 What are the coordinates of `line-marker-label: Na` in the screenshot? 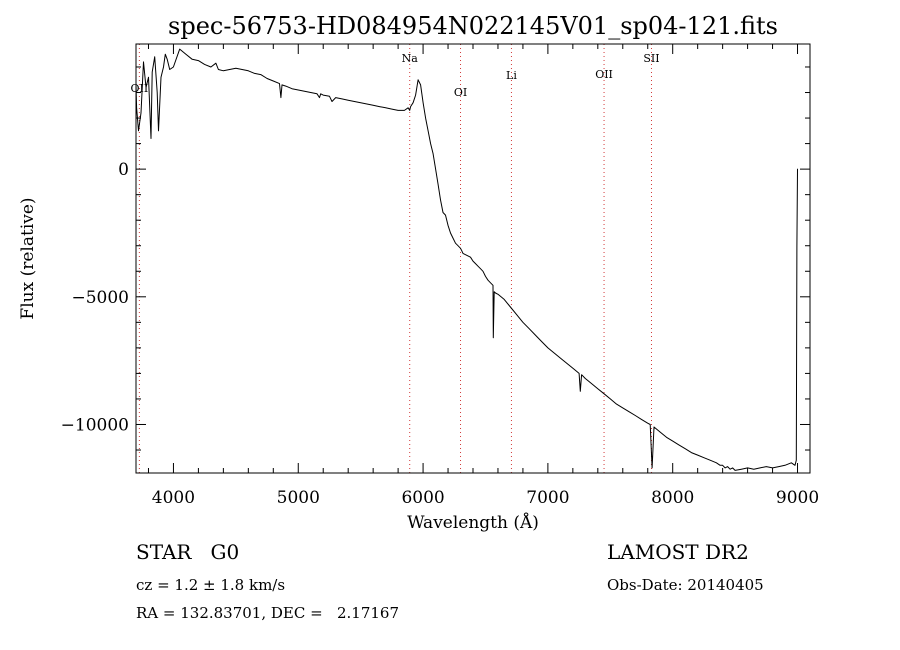 It's located at (410, 58).